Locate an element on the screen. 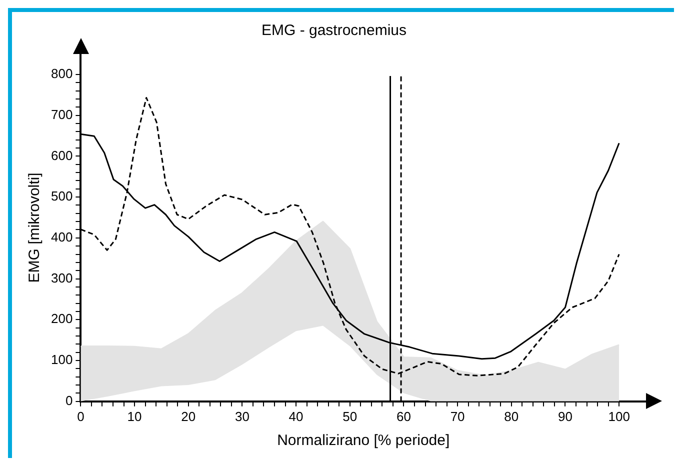  y-tick-label: 600 is located at coordinates (61, 155).